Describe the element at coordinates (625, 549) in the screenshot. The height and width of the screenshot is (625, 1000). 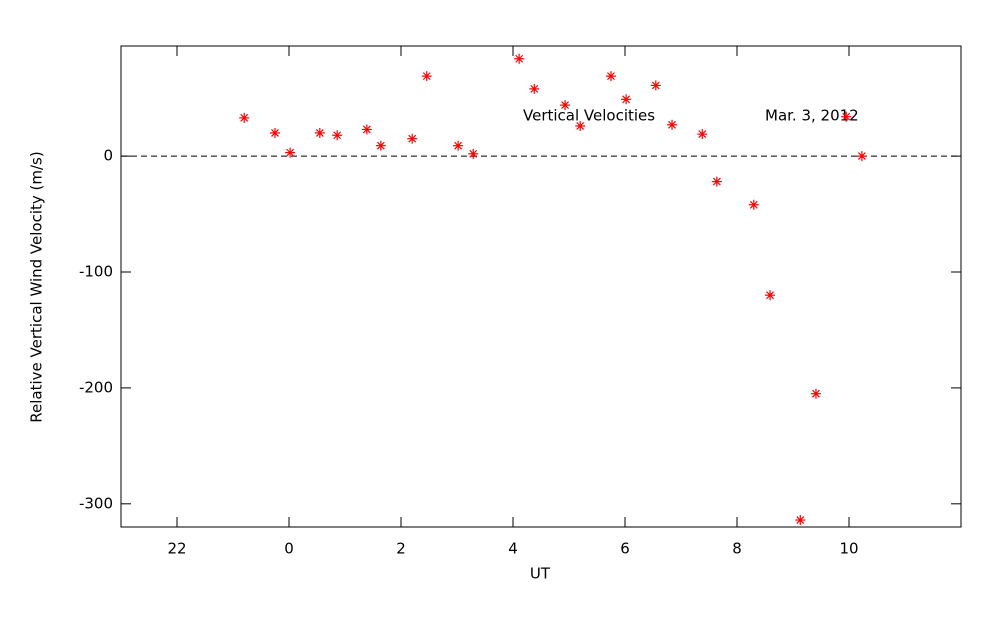
I see `x-tick-label: 6` at that location.